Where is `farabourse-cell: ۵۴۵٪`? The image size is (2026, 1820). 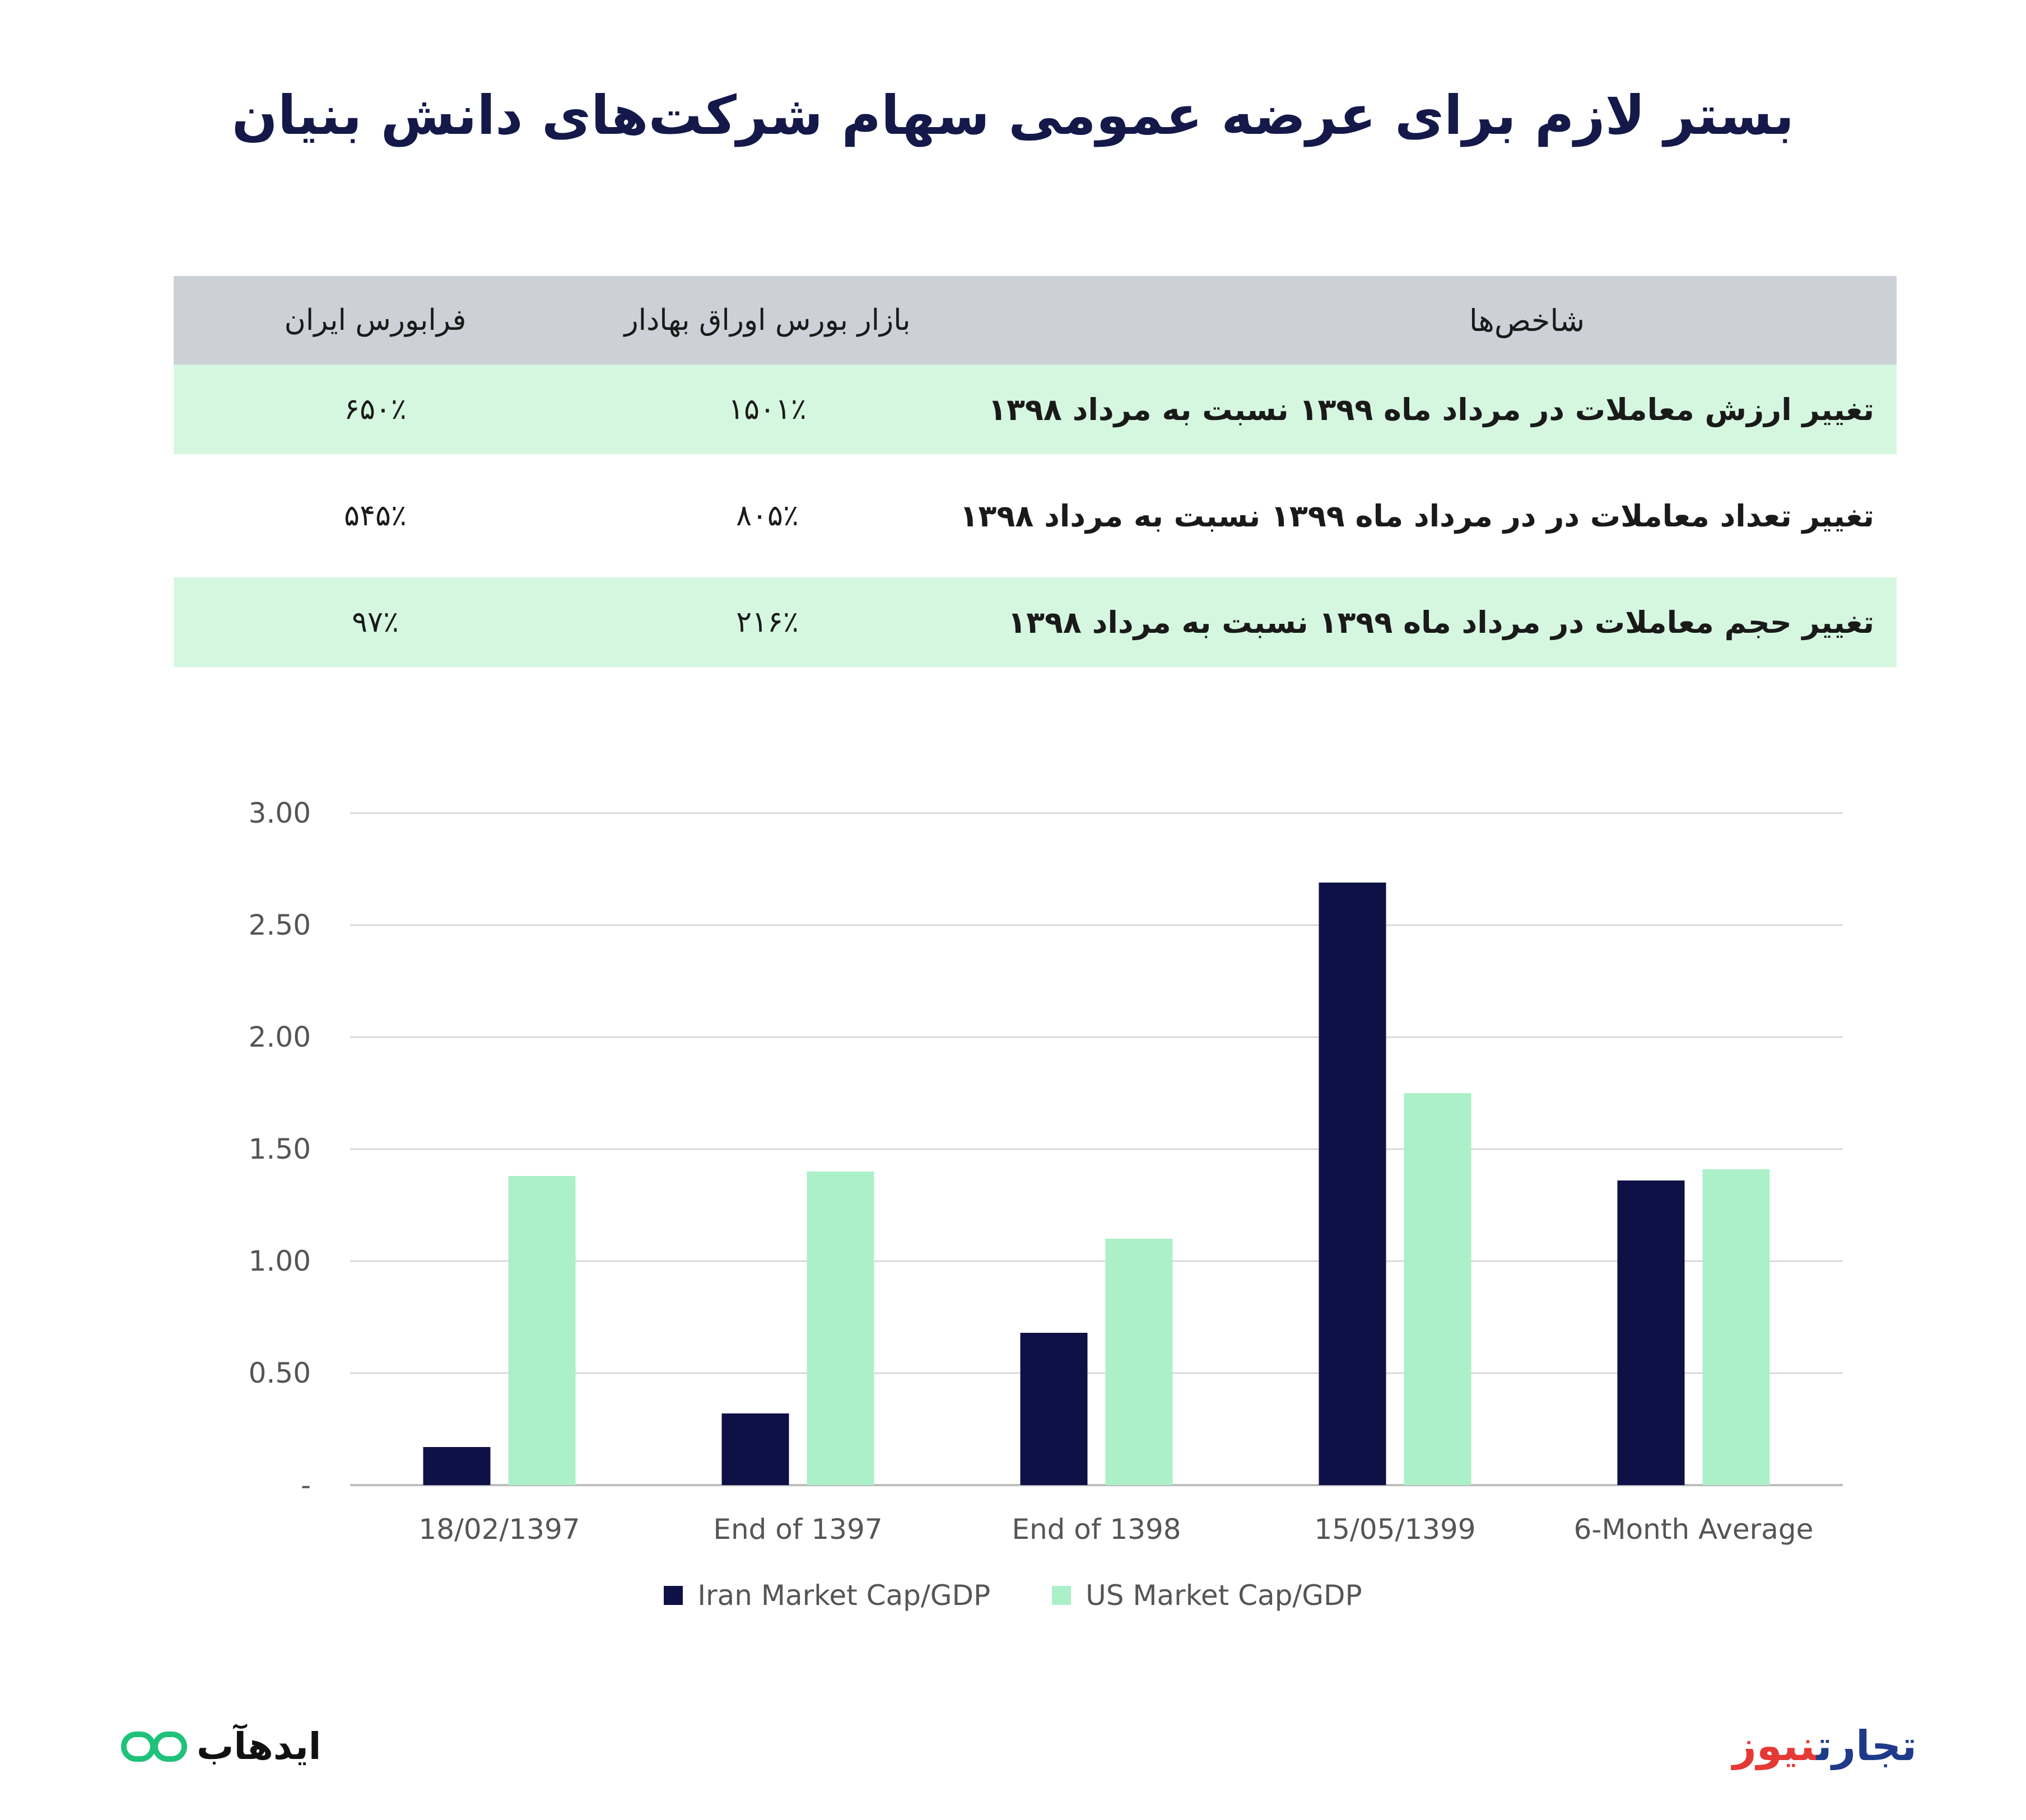
farabourse-cell: ۵۴۵٪ is located at coordinates (375, 516).